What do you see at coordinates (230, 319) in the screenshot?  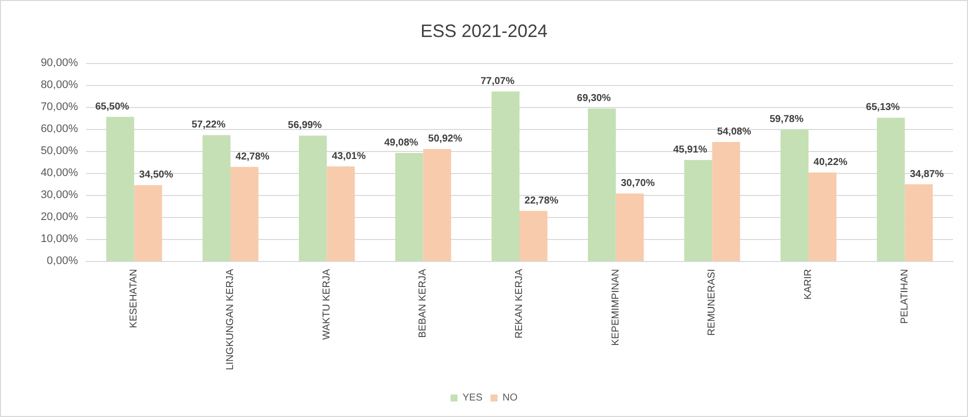 I see `x-tick-label: LINGKUNGAN KERJA` at bounding box center [230, 319].